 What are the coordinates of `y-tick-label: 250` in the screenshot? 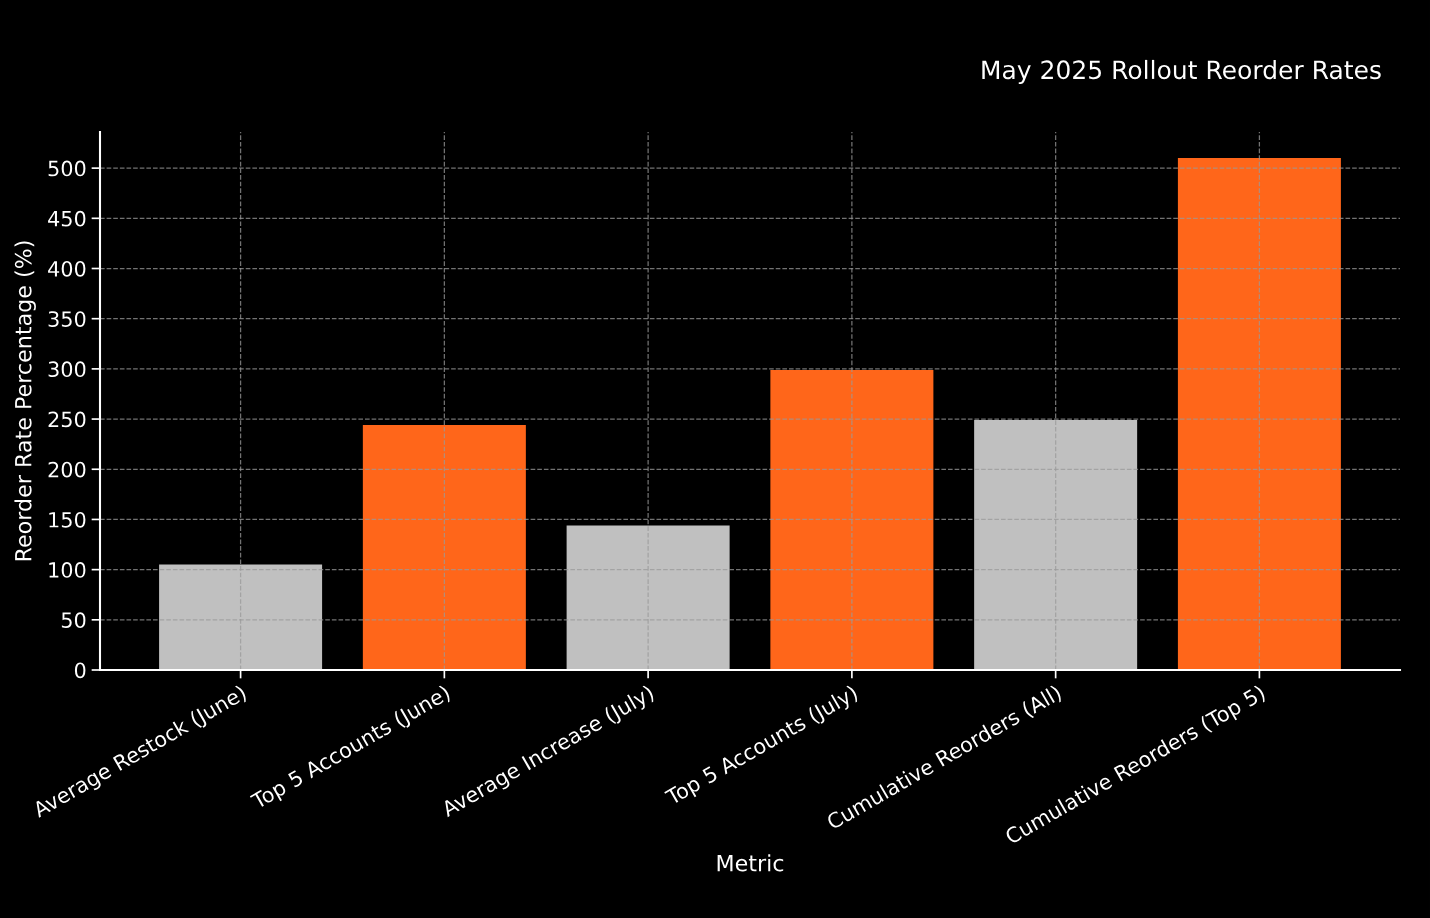 It's located at (67, 419).